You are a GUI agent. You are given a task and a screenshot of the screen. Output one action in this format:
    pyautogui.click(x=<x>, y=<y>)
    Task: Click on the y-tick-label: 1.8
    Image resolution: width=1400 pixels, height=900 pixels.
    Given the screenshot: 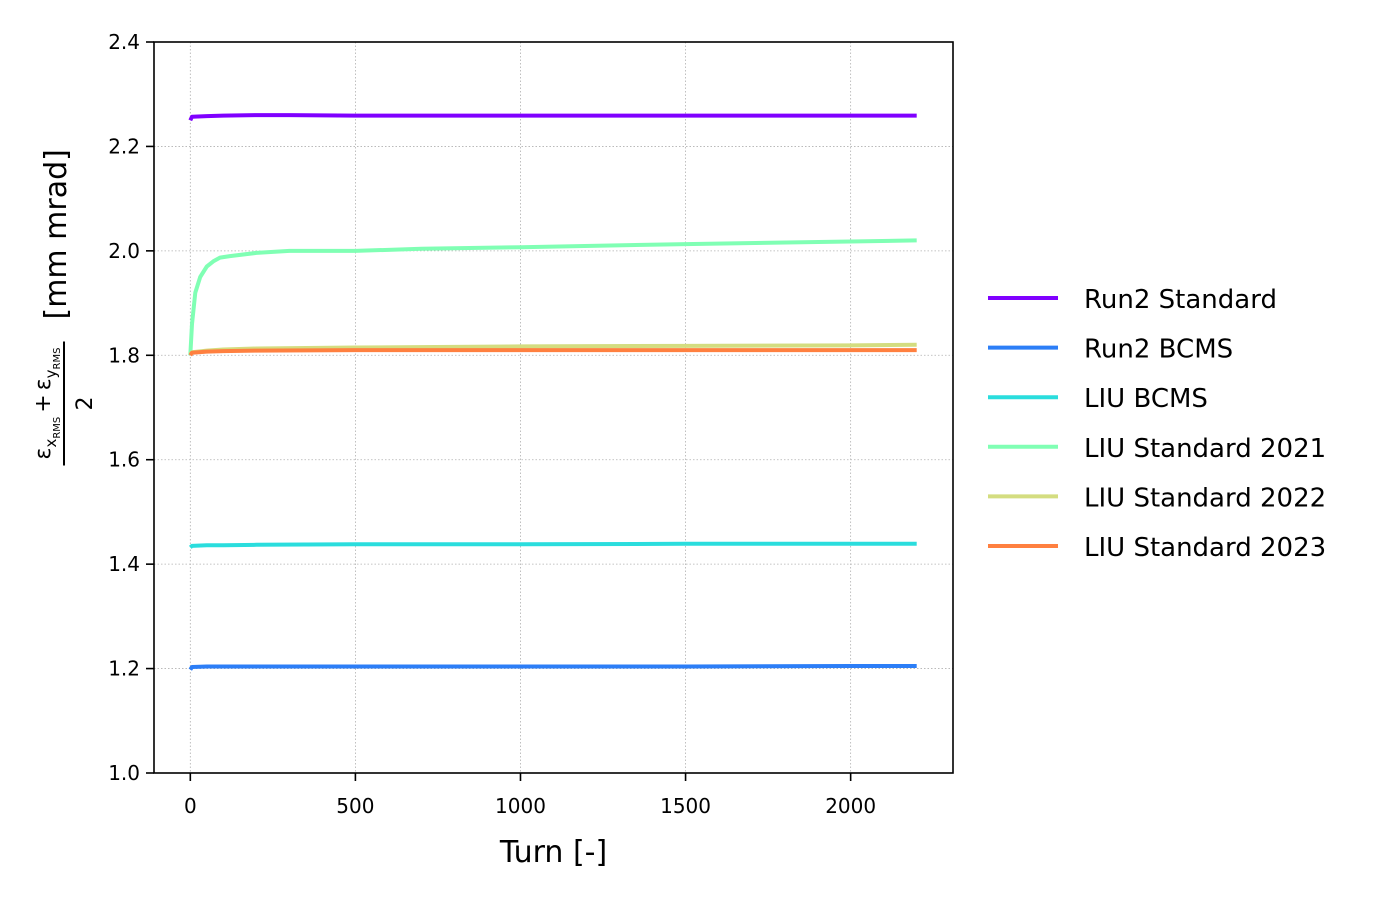 What is the action you would take?
    pyautogui.click(x=124, y=355)
    